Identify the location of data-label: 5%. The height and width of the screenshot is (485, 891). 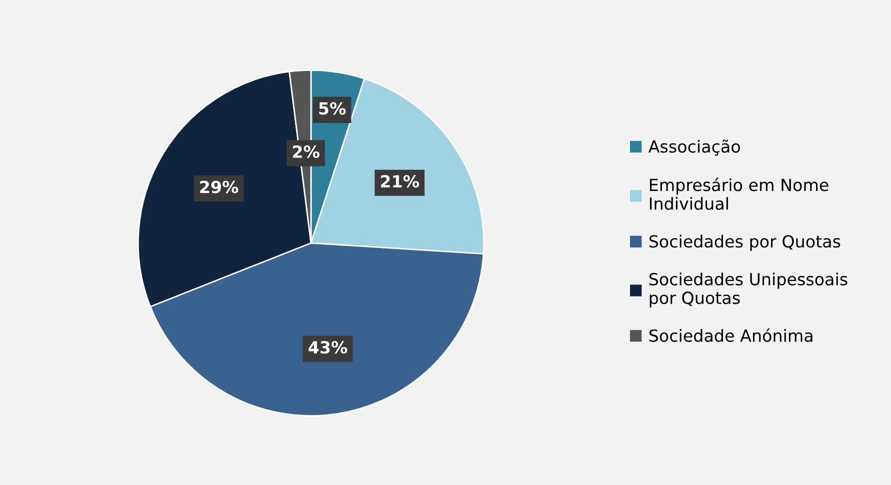
(332, 108).